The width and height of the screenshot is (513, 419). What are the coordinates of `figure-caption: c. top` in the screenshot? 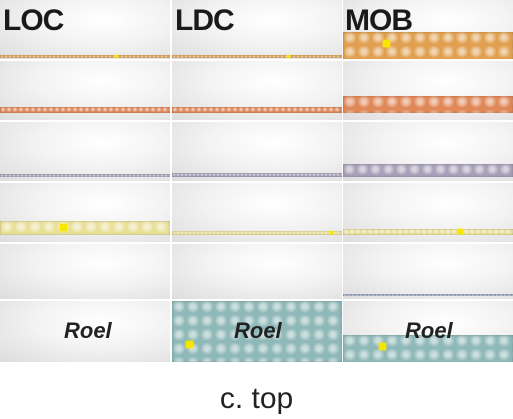 It's located at (256, 398).